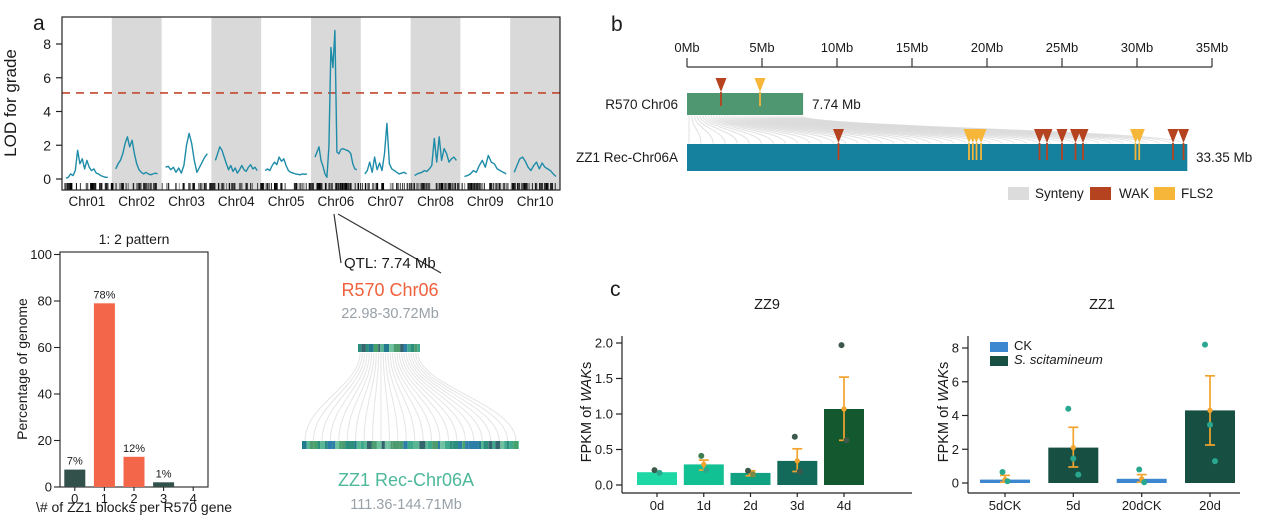 The image size is (1265, 531). Describe the element at coordinates (1139, 151) in the screenshot. I see `fls2-gene-marker-stem` at that location.